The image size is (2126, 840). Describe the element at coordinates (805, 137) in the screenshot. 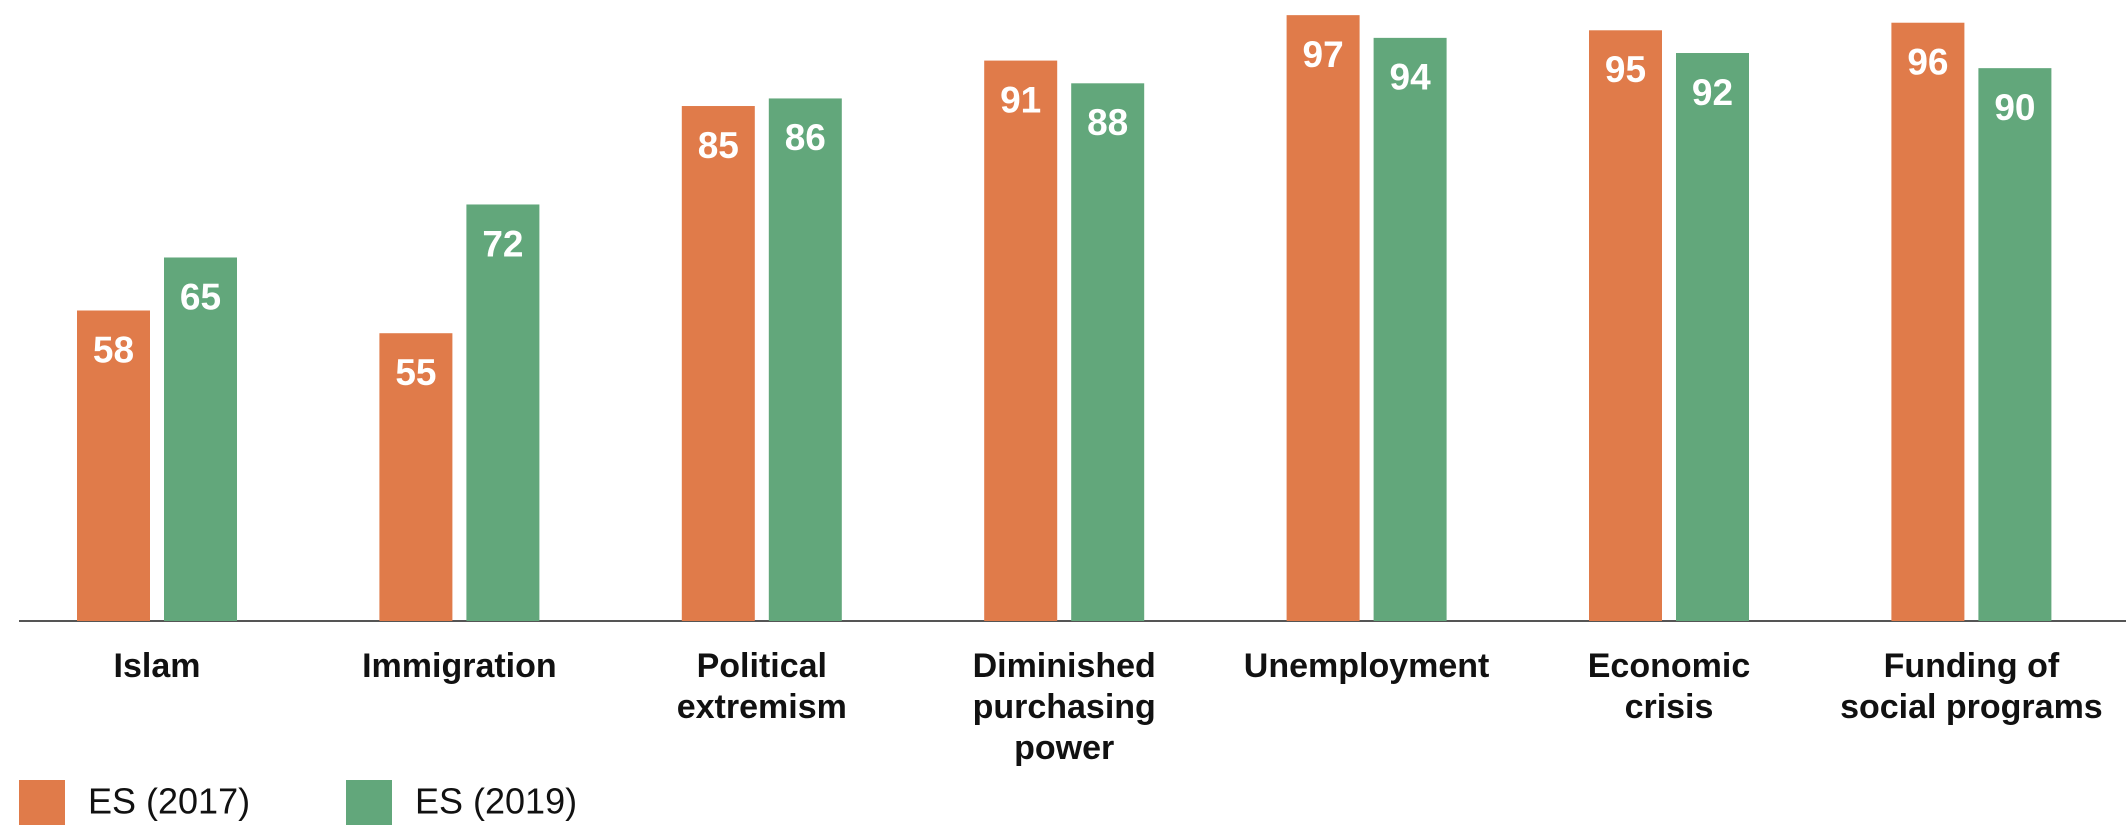

I see `value-label: 86` at that location.